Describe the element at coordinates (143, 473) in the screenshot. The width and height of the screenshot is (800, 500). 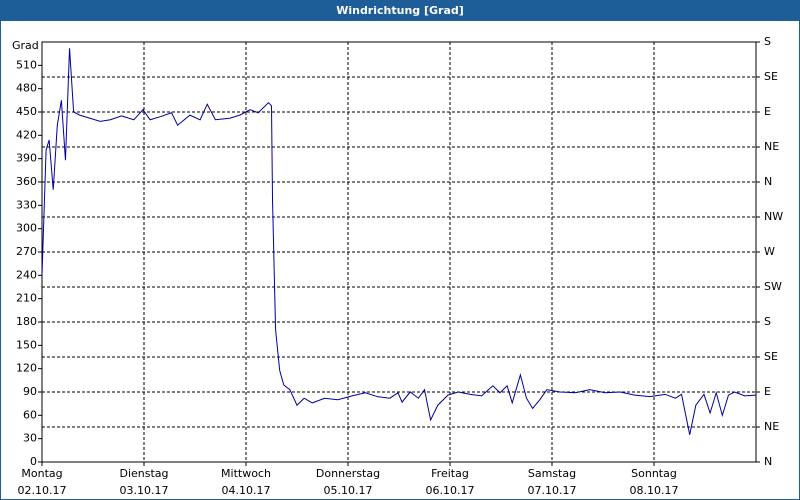
I see `x-tick-label: Dienstag` at that location.